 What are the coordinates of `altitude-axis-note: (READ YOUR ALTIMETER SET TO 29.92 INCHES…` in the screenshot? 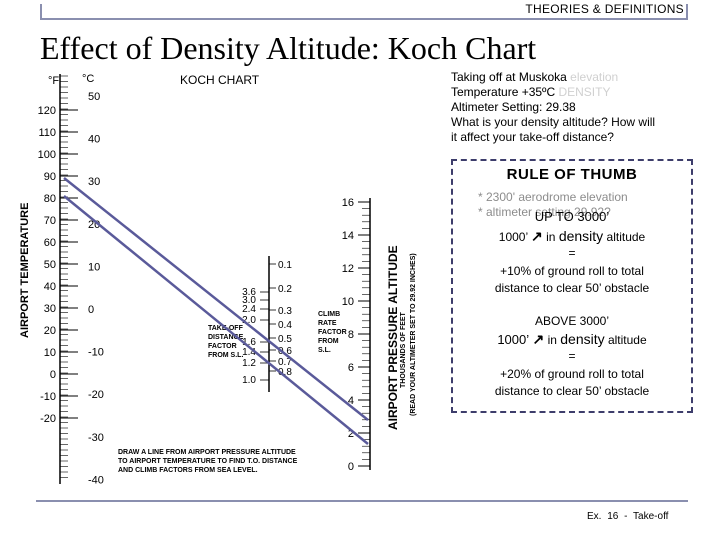 It's located at (413, 334).